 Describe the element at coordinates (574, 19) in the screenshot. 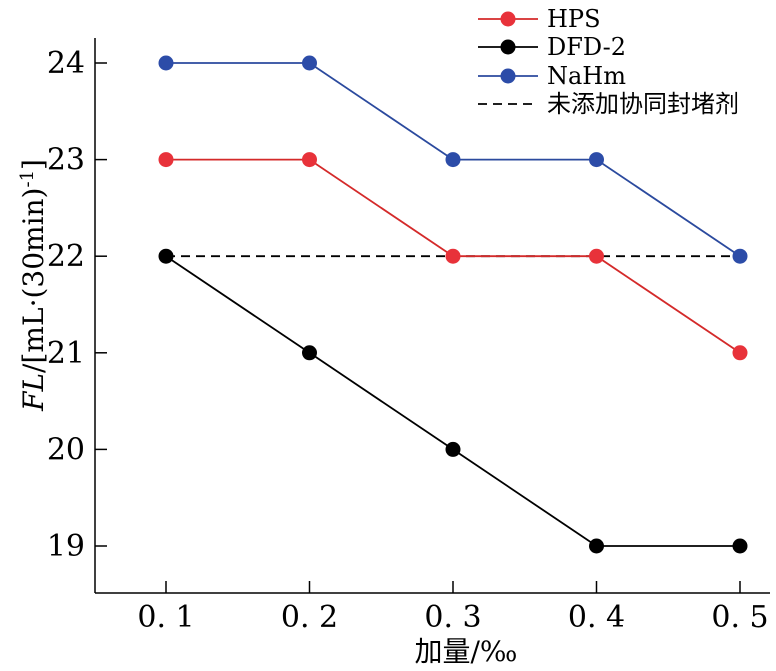

I see `legend-label: HPS` at that location.